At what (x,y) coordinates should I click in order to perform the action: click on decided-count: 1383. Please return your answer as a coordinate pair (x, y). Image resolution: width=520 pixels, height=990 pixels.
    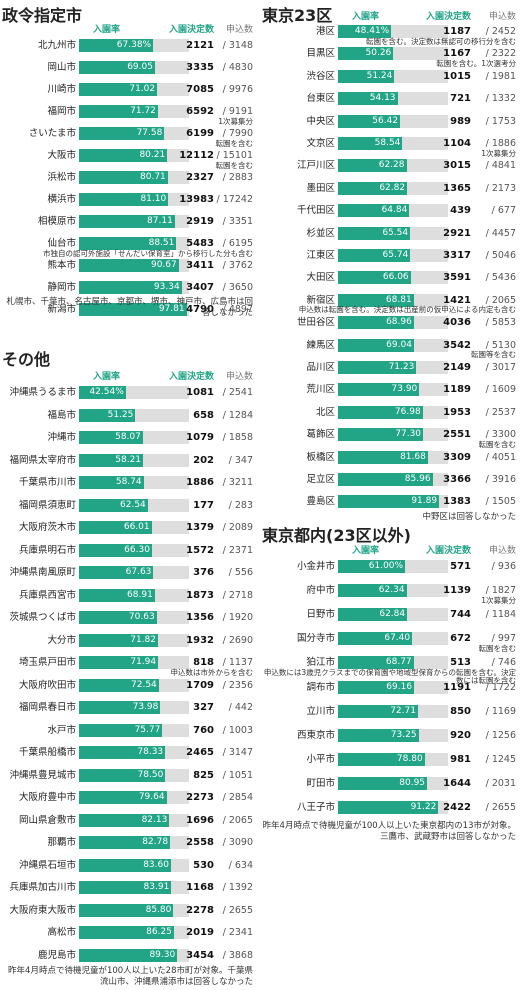
    Looking at the image, I should click on (457, 502).